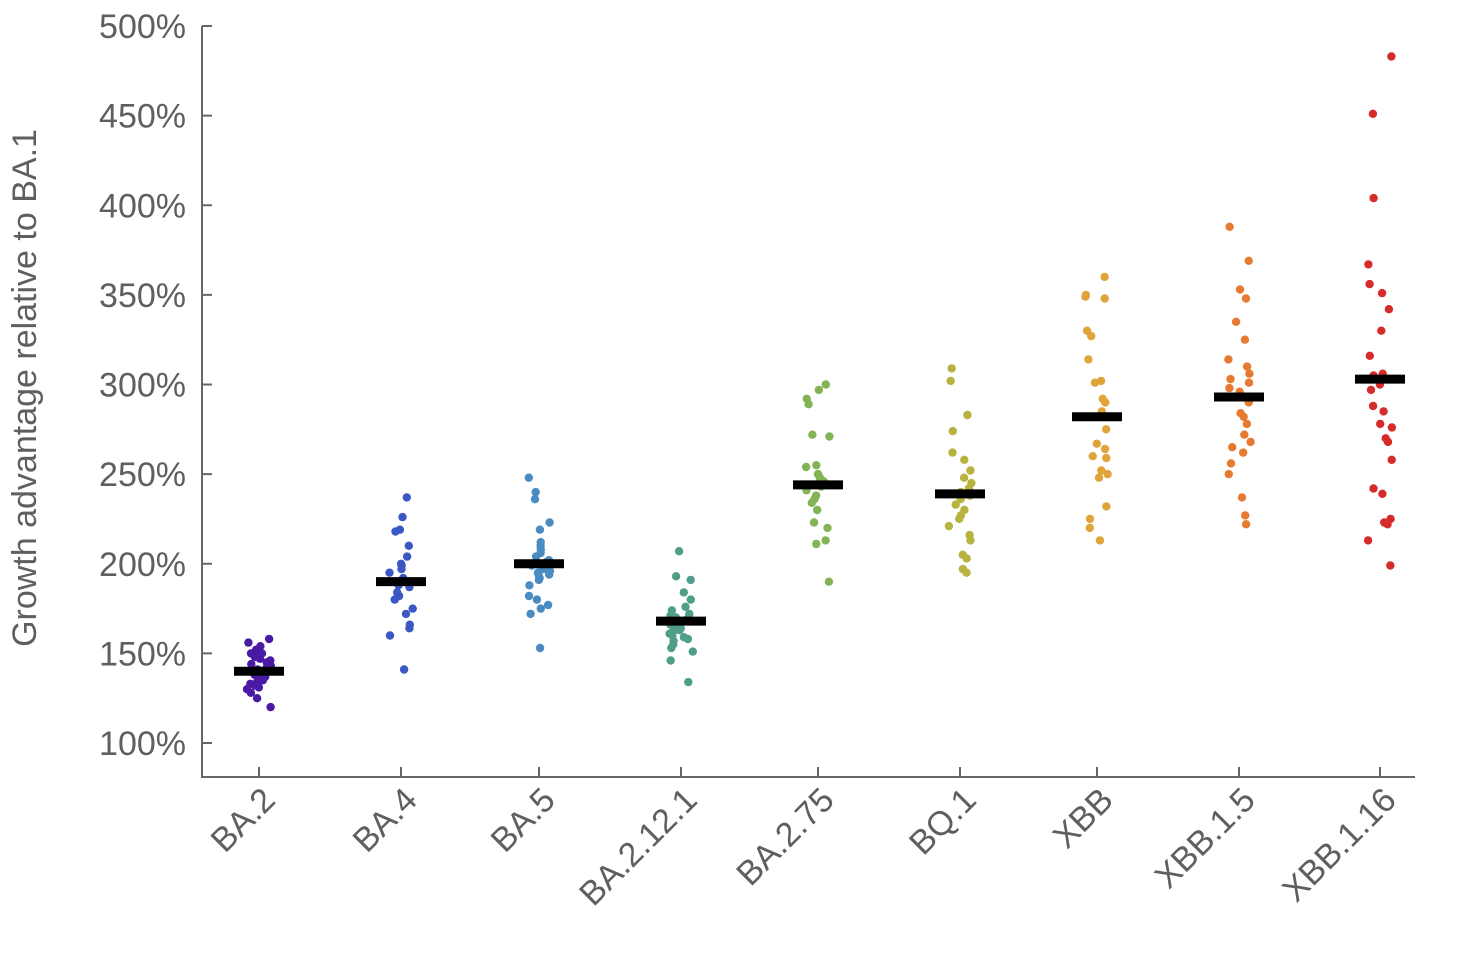 The width and height of the screenshot is (1459, 956). What do you see at coordinates (142, 27) in the screenshot?
I see `y-tick-label: 500%` at bounding box center [142, 27].